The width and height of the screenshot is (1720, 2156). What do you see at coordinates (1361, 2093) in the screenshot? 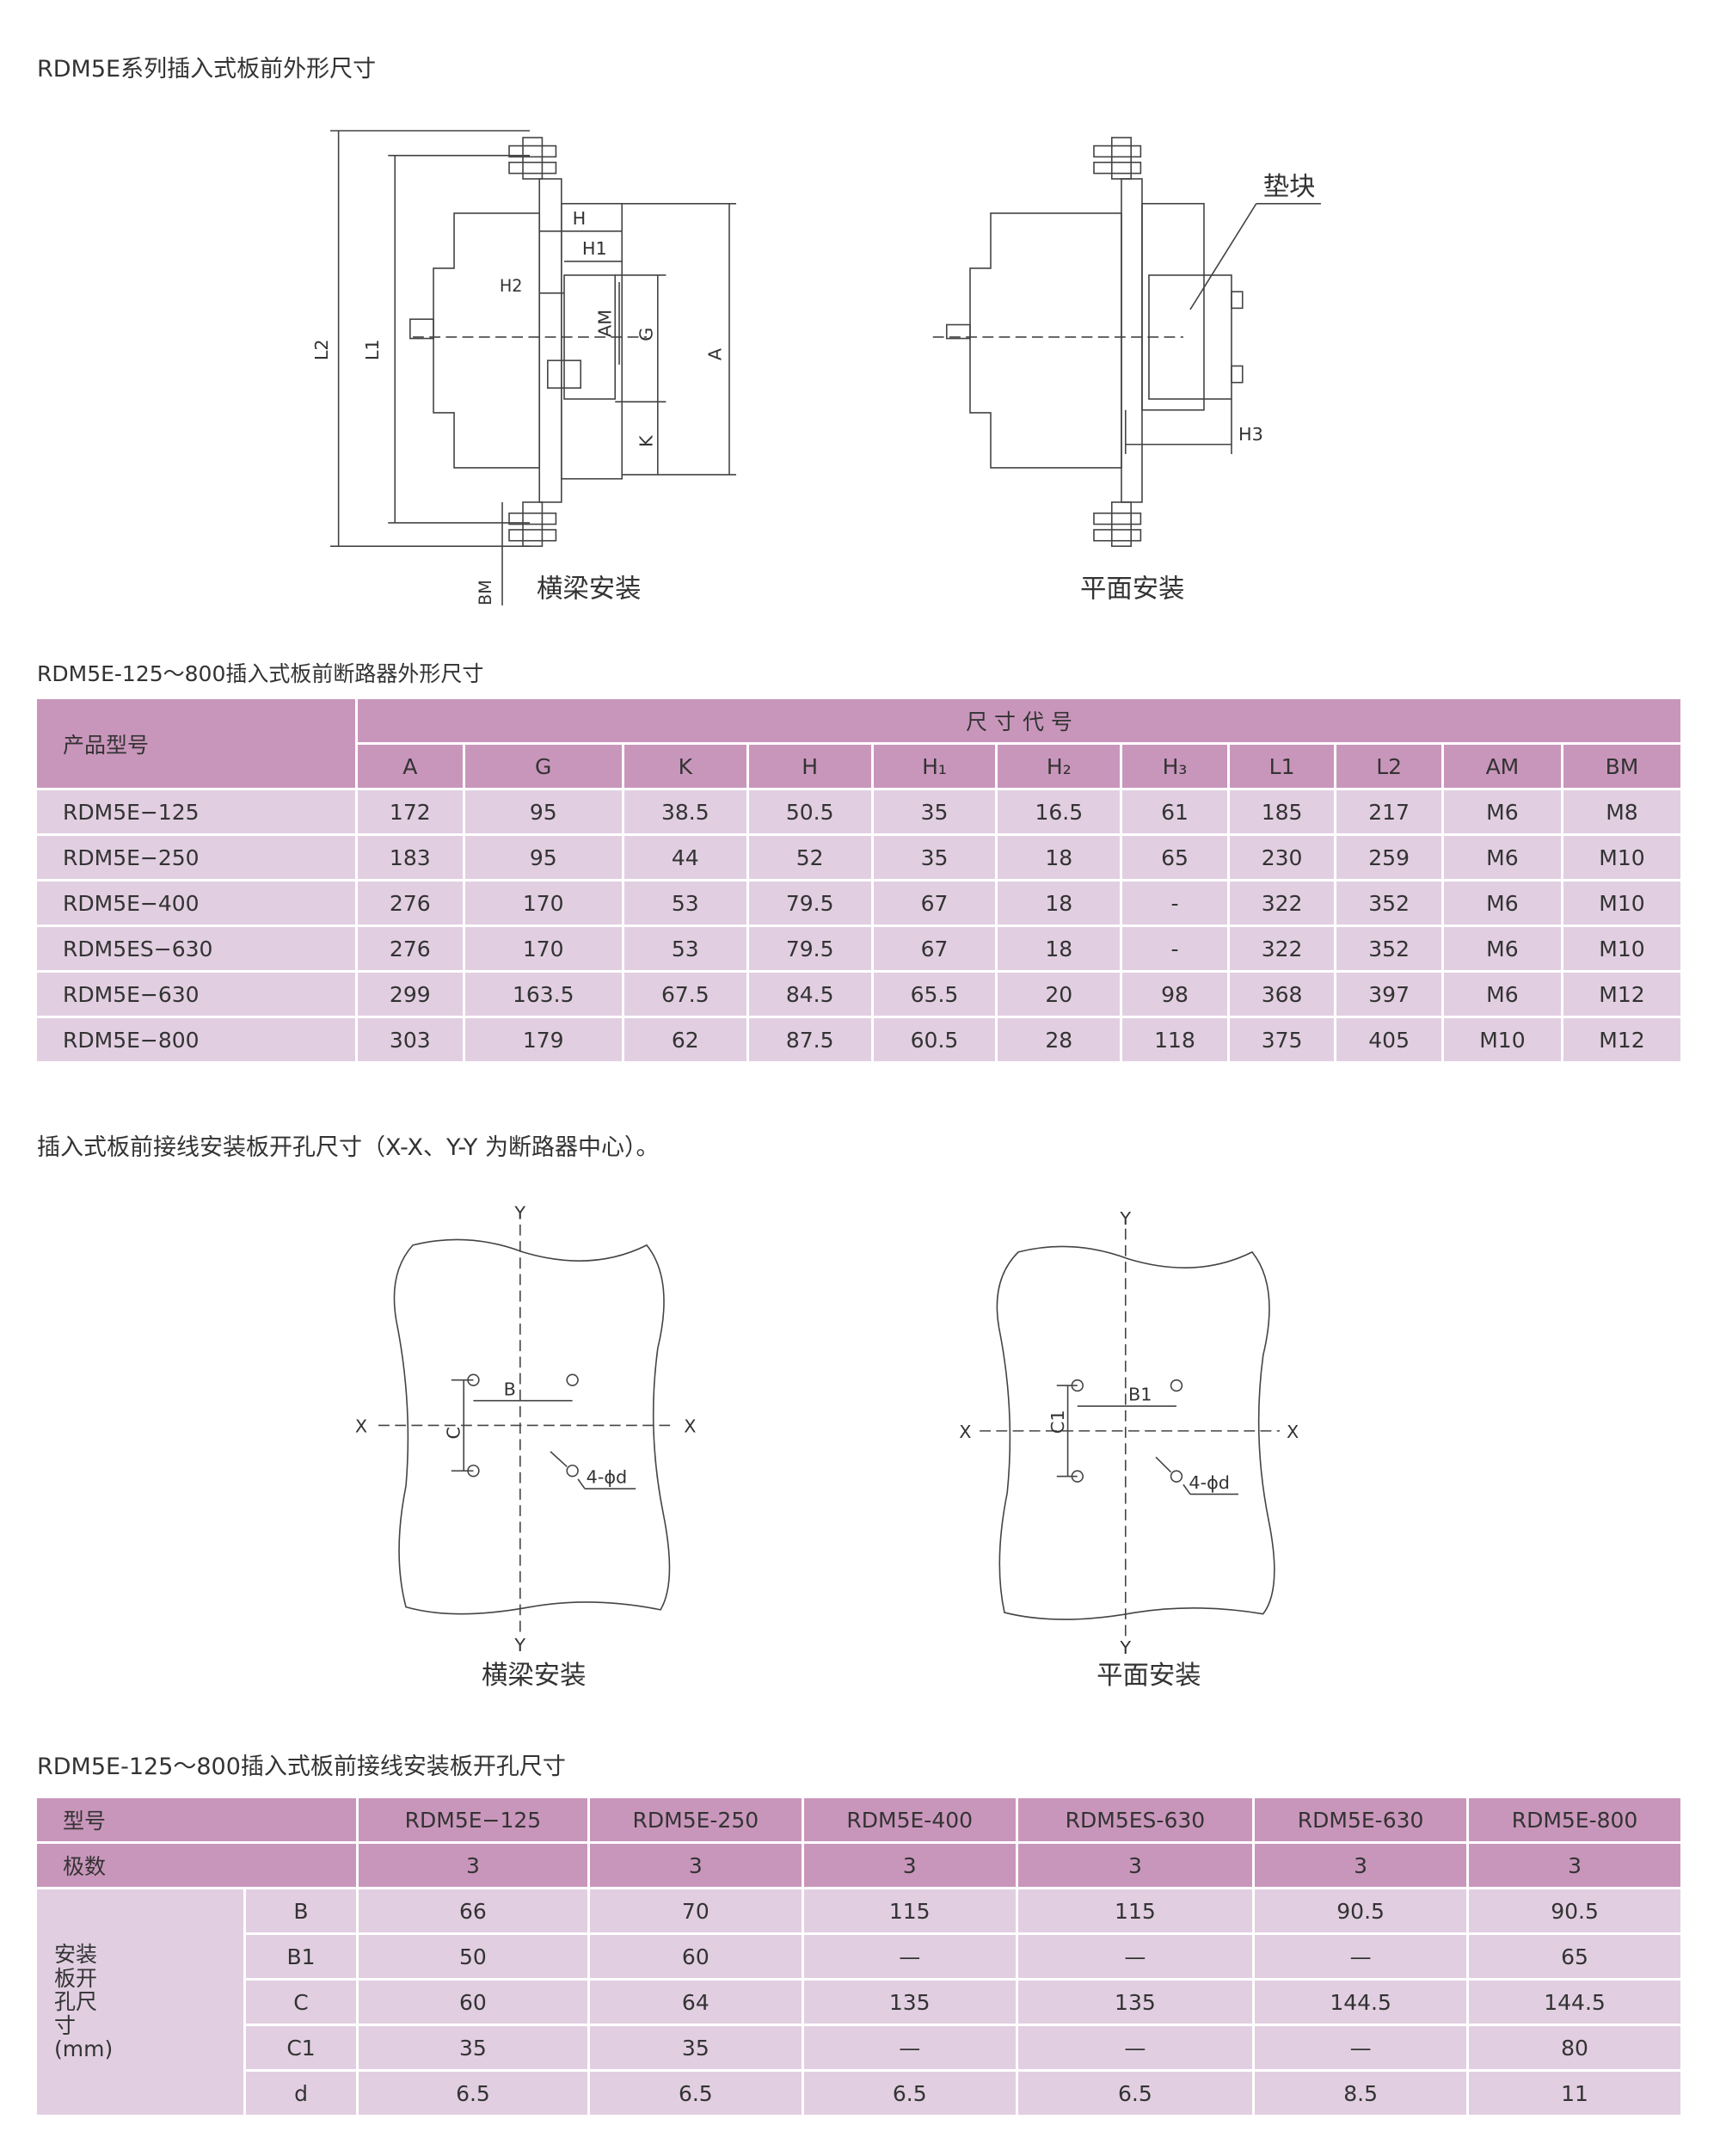
I see `value-cell: 8.5` at bounding box center [1361, 2093].